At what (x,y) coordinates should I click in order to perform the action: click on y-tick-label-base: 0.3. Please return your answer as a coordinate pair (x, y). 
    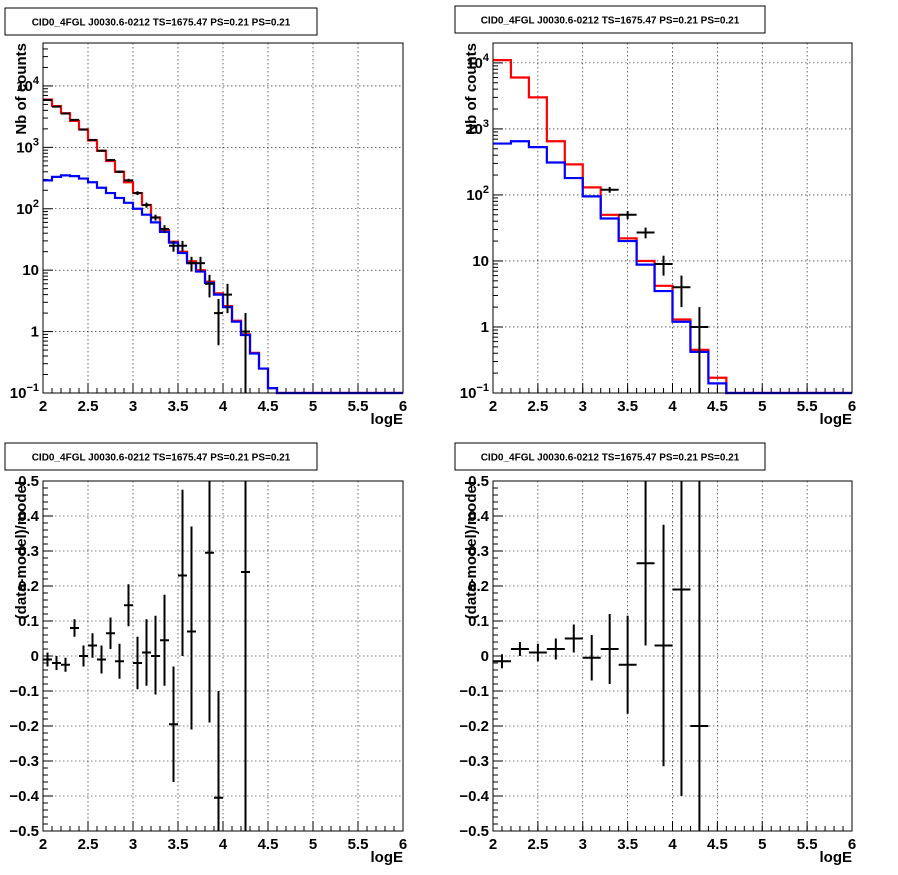
    Looking at the image, I should click on (28, 551).